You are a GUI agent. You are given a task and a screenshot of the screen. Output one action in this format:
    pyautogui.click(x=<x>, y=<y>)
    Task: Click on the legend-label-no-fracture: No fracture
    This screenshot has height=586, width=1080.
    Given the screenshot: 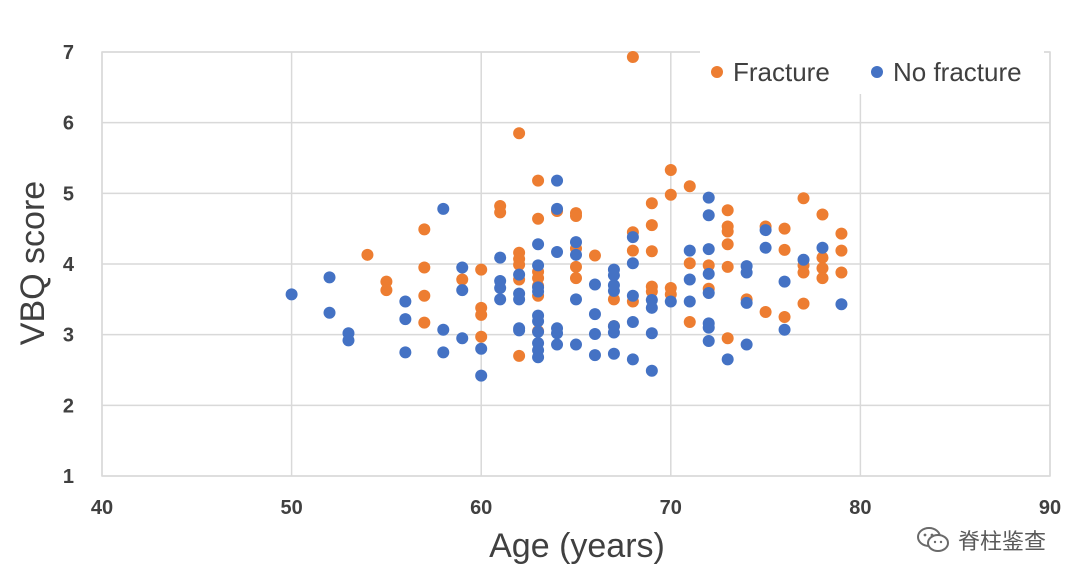 What is the action you would take?
    pyautogui.click(x=957, y=72)
    